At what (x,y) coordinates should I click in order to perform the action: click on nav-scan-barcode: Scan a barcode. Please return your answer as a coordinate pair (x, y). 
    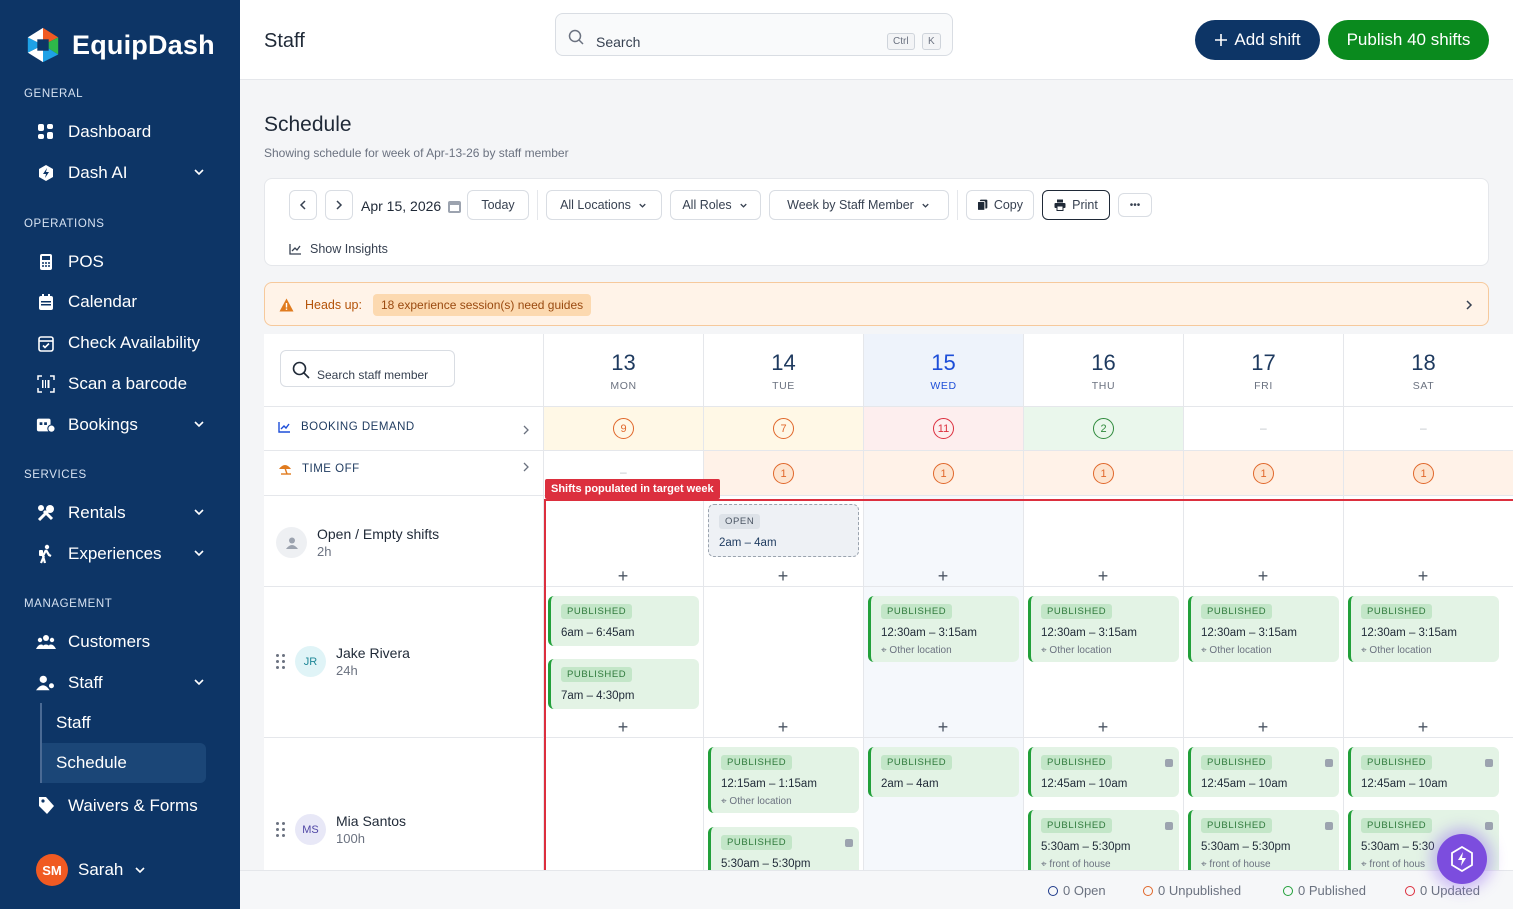
    Looking at the image, I should click on (126, 384).